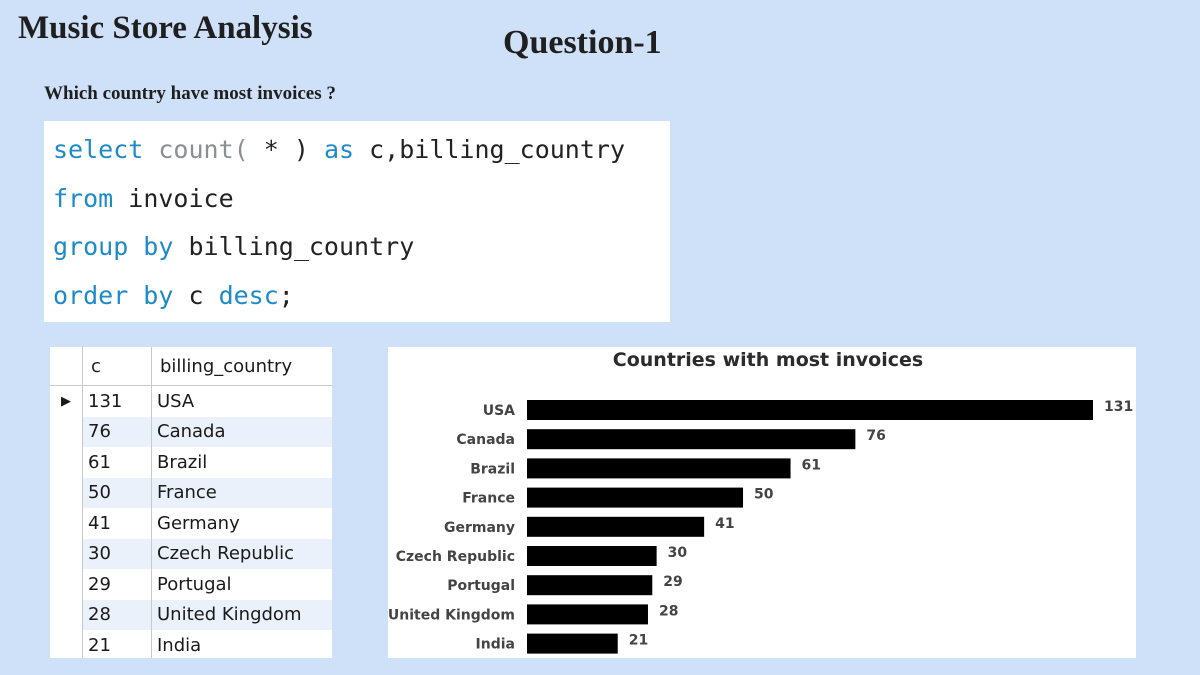 This screenshot has height=675, width=1200. What do you see at coordinates (117, 431) in the screenshot?
I see `cell-c: 76` at bounding box center [117, 431].